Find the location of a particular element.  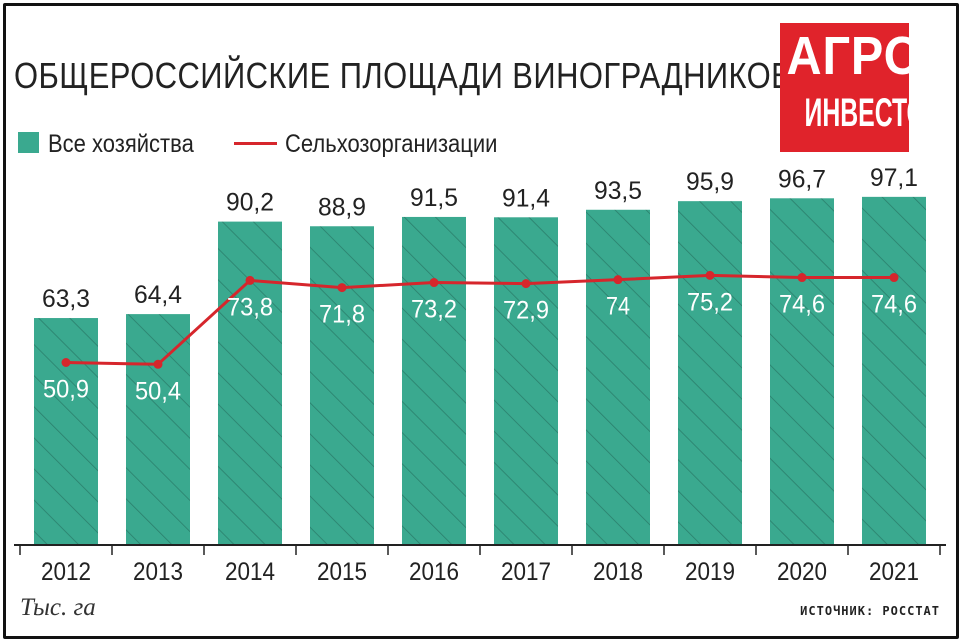

line-value-label-2018: 74 is located at coordinates (618, 307).